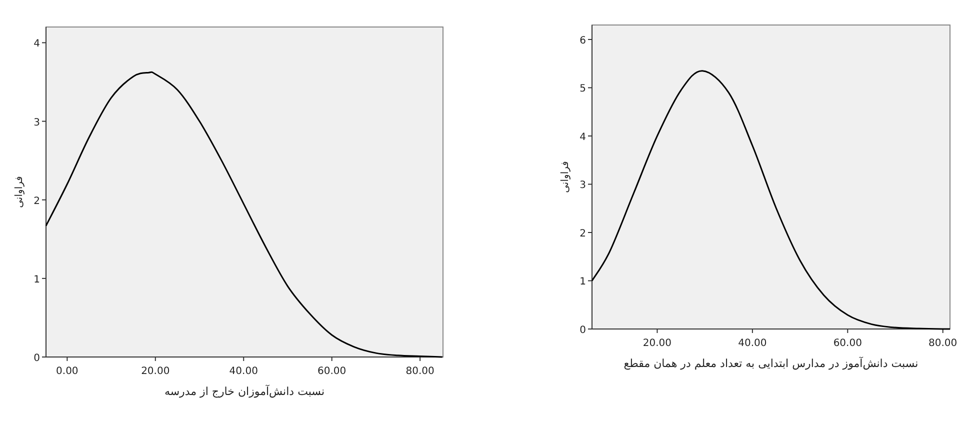  Describe the element at coordinates (771, 363) in the screenshot. I see `x-axis-title: نسبت دانش‌آموز در مدارس ابتدایی به تعداد معلم در همان مقطع` at that location.